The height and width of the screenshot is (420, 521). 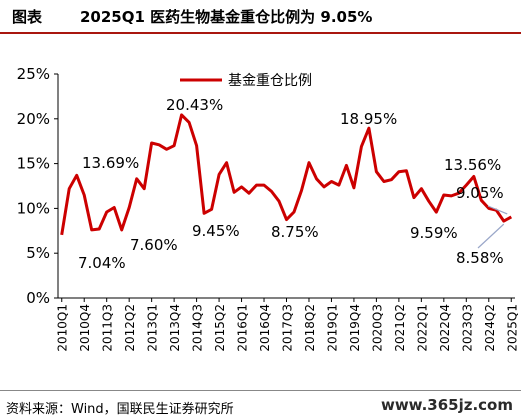 What do you see at coordinates (512, 328) in the screenshot?
I see `x-tick-label: 2025Q1` at bounding box center [512, 328].